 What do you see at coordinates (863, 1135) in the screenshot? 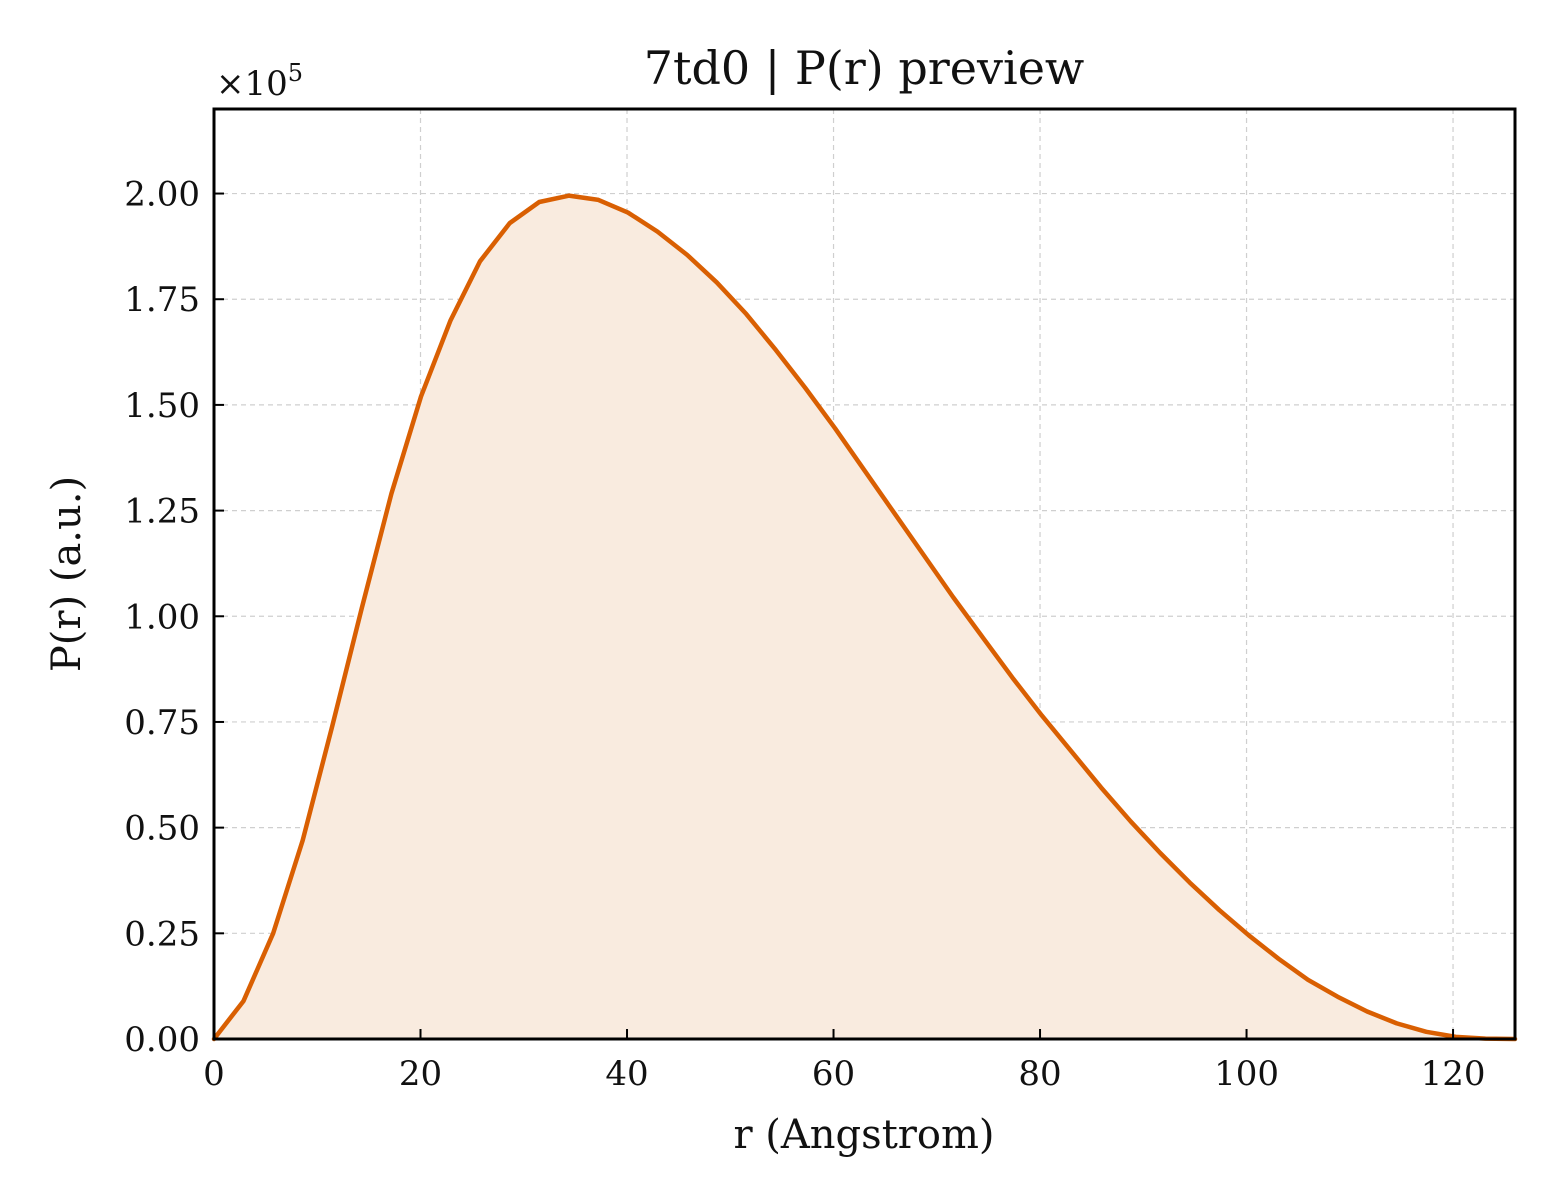
I see `x-axis-label: r (Angstrom)` at bounding box center [863, 1135].